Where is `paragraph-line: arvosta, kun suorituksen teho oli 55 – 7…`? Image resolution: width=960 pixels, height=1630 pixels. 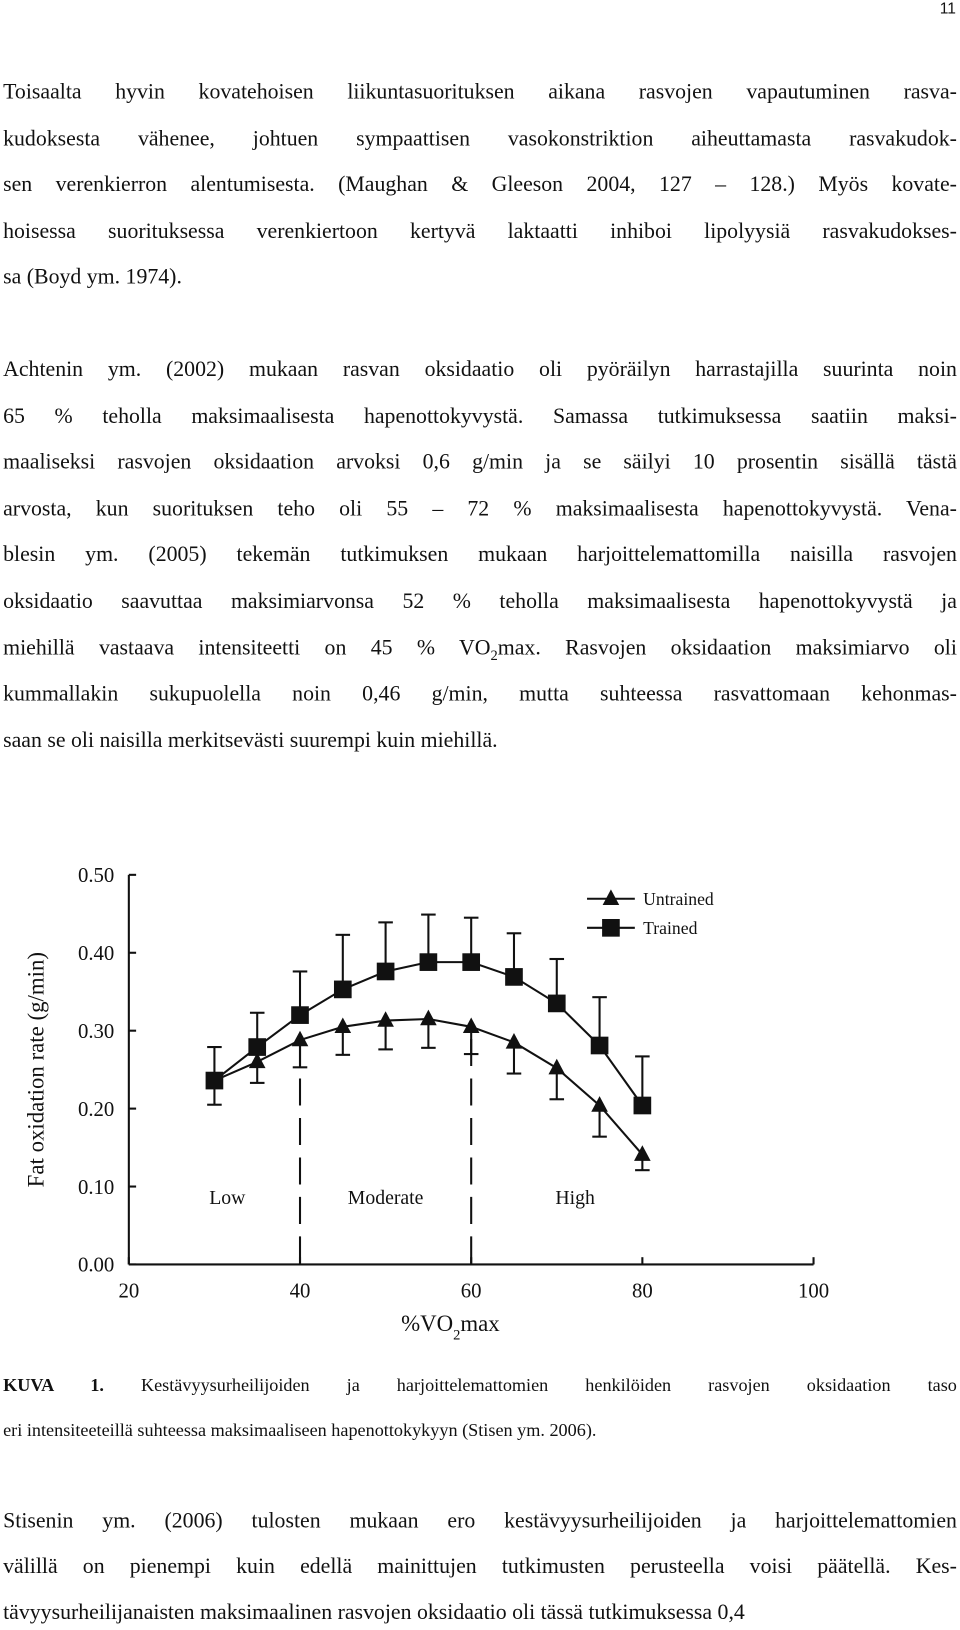 paragraph-line: arvosta, kun suorituksen teho oli 55 – 7… is located at coordinates (480, 508).